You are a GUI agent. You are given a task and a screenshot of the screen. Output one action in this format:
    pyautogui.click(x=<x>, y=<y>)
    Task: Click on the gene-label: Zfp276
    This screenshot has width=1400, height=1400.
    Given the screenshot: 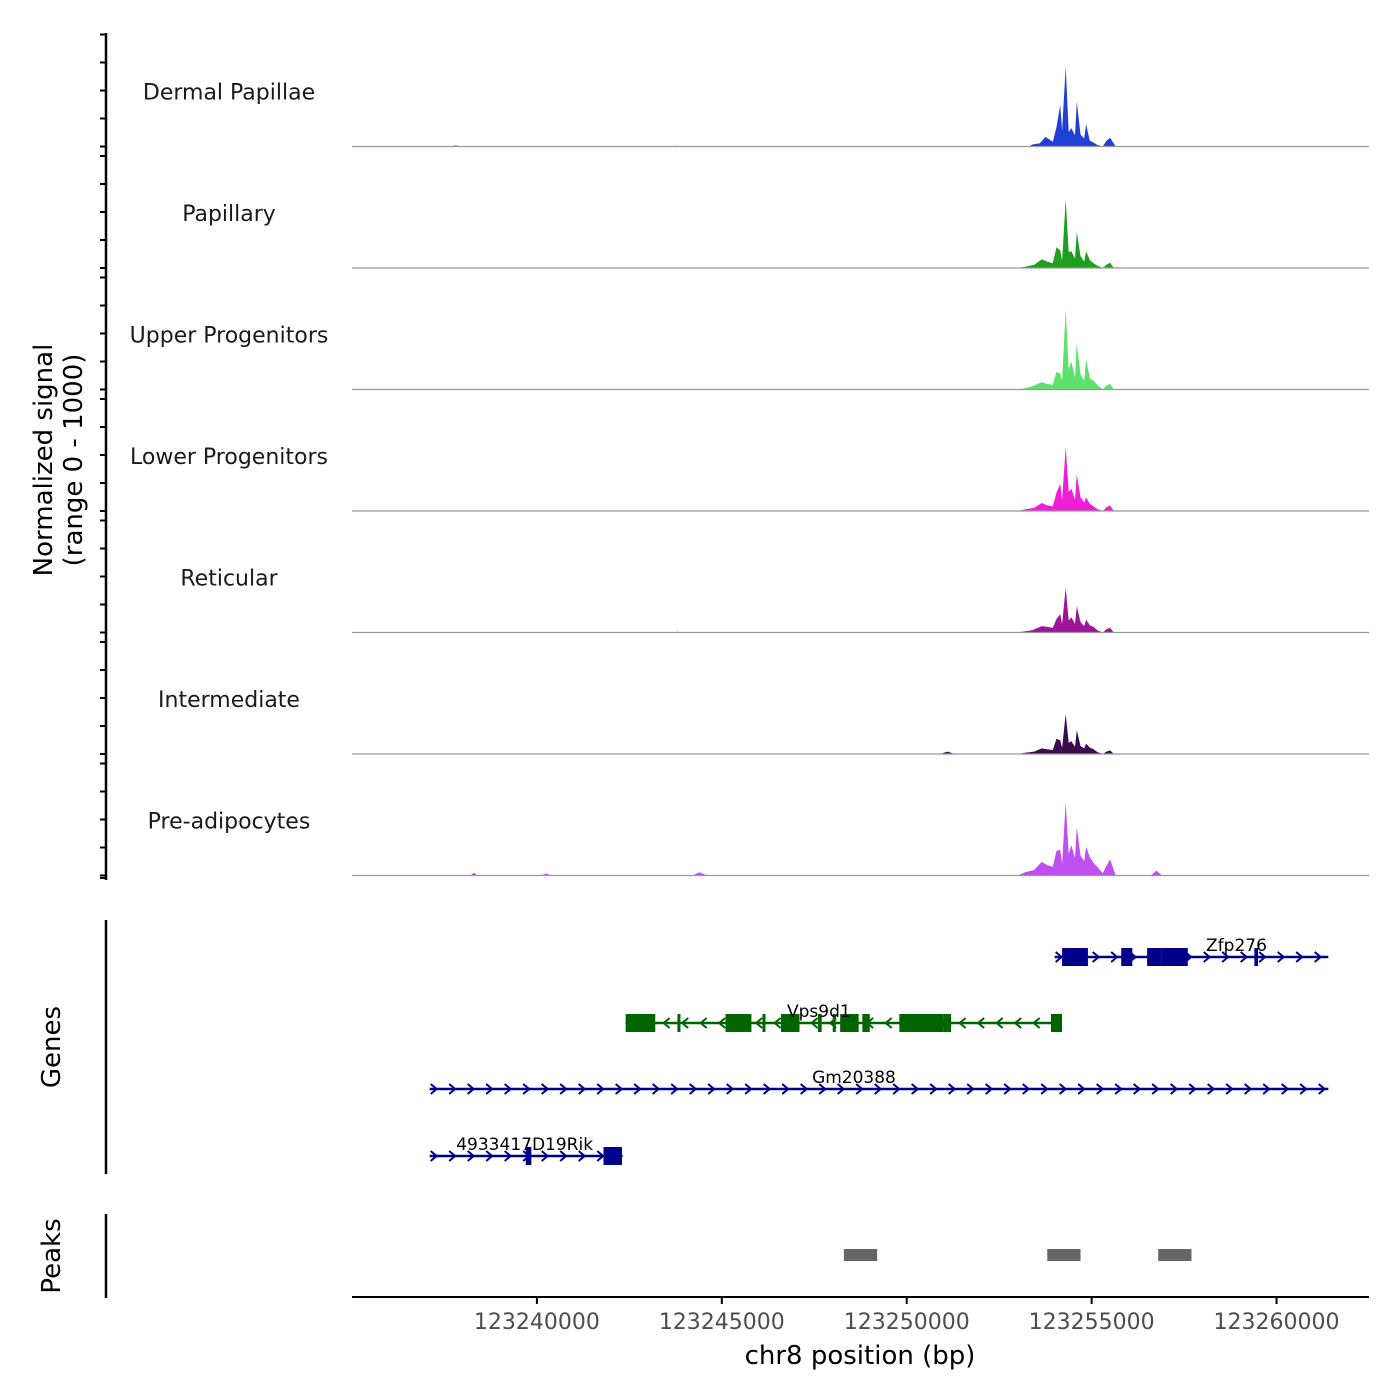 What is the action you would take?
    pyautogui.click(x=1236, y=946)
    